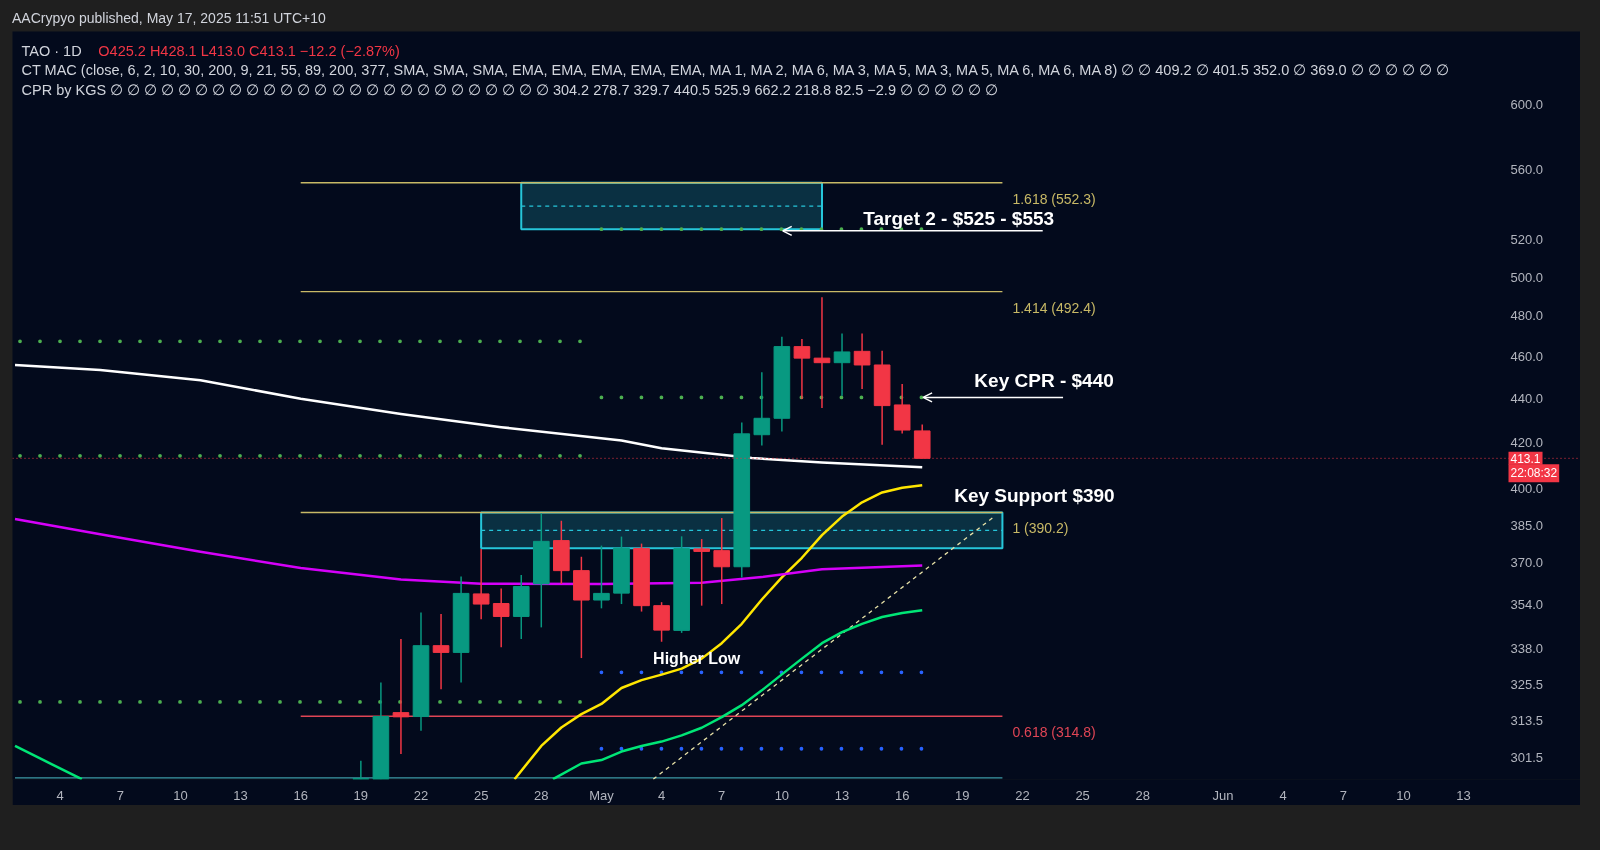 This screenshot has height=850, width=1600. Describe the element at coordinates (1527, 525) in the screenshot. I see `y-tick-label: 385.0` at that location.